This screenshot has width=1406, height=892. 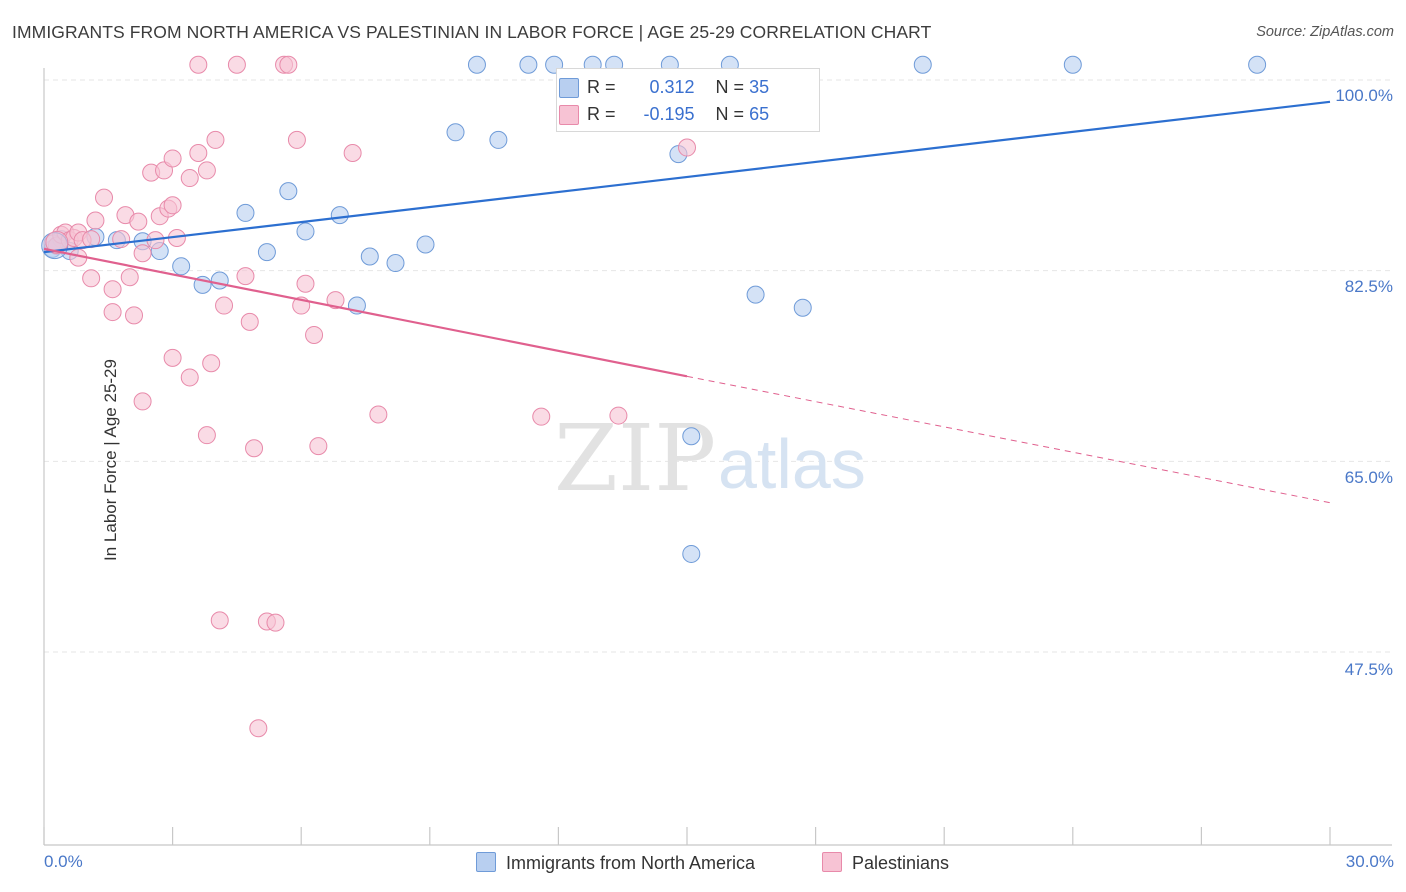 What do you see at coordinates (1368, 669) in the screenshot?
I see `y-tick-label: 47.5%` at bounding box center [1368, 669].